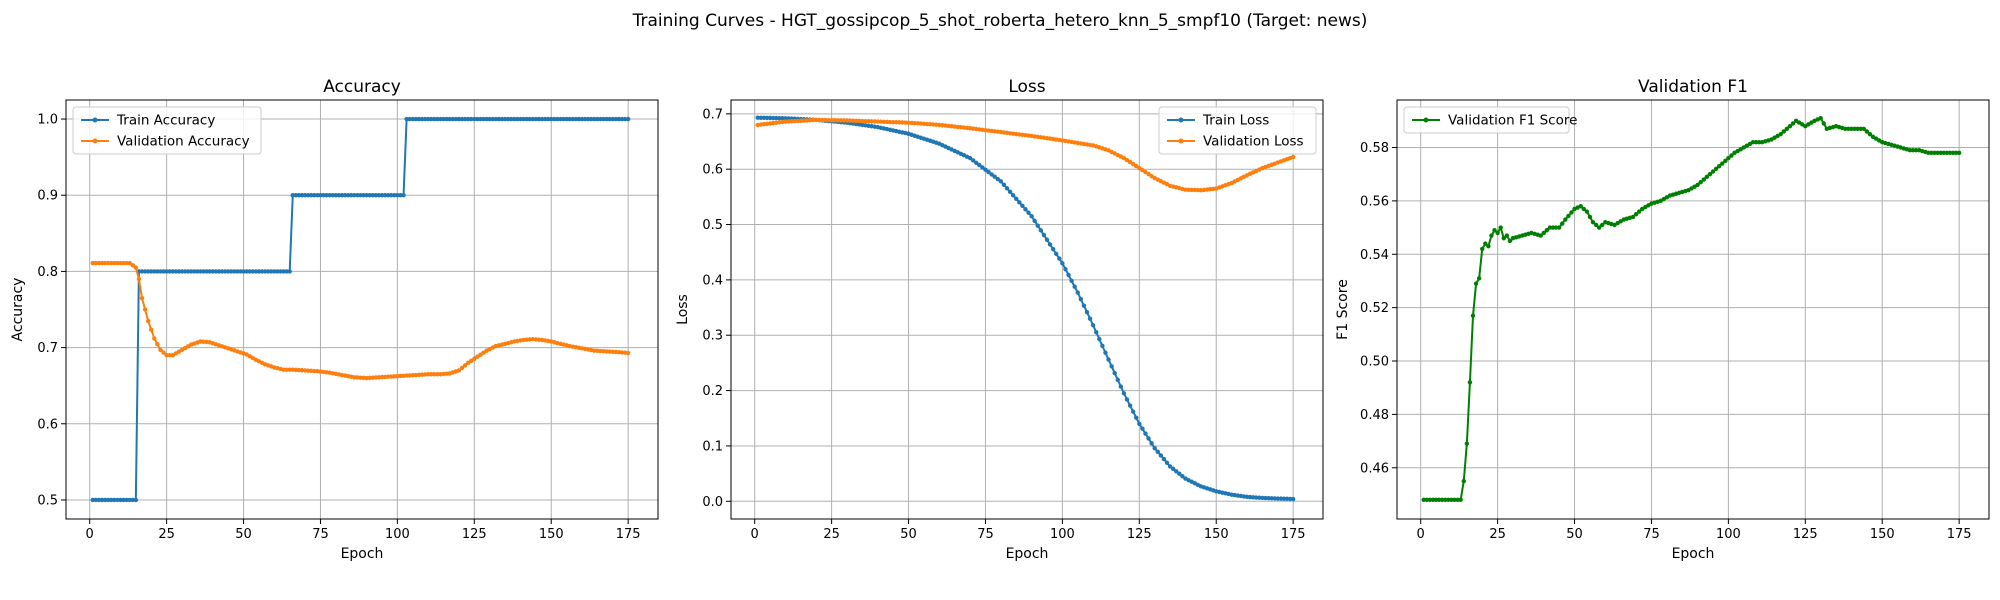 This screenshot has width=2000, height=600. I want to click on y-tick-label: 0.54, so click(1374, 255).